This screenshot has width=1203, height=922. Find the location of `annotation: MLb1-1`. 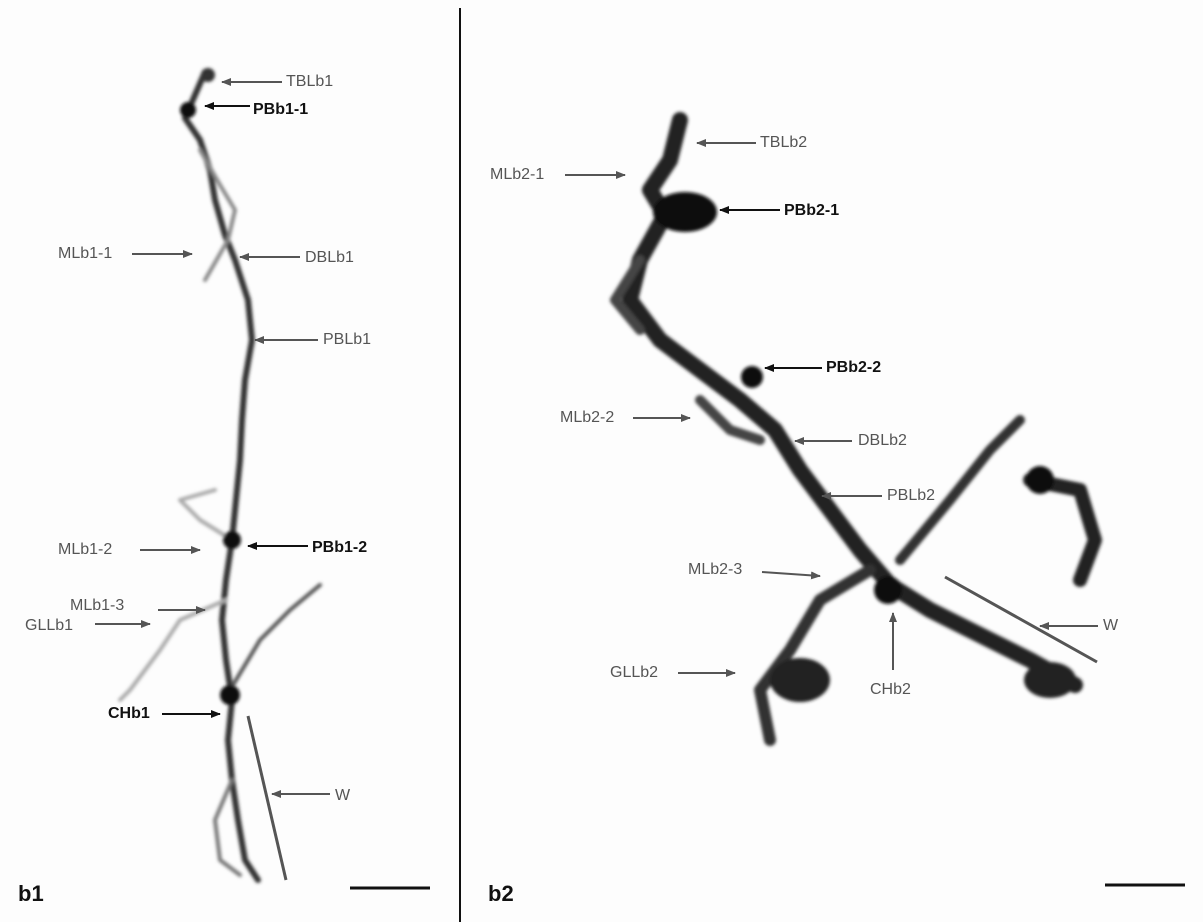

annotation: MLb1-1 is located at coordinates (85, 253).